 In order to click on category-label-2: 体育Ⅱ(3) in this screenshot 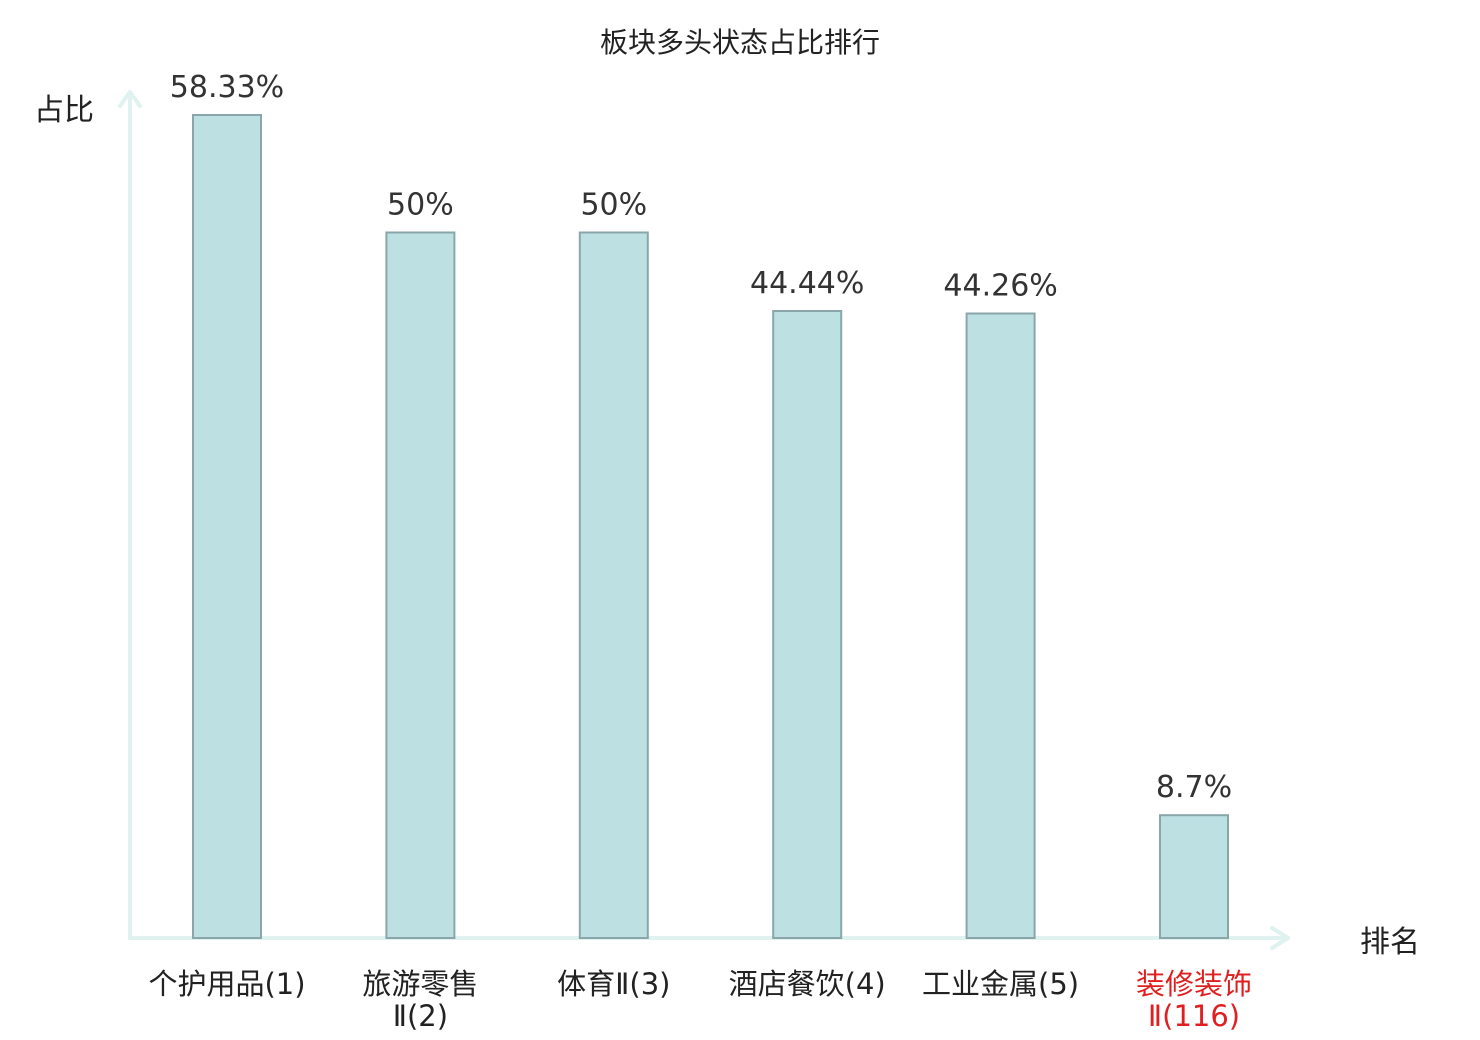, I will do `click(613, 984)`.